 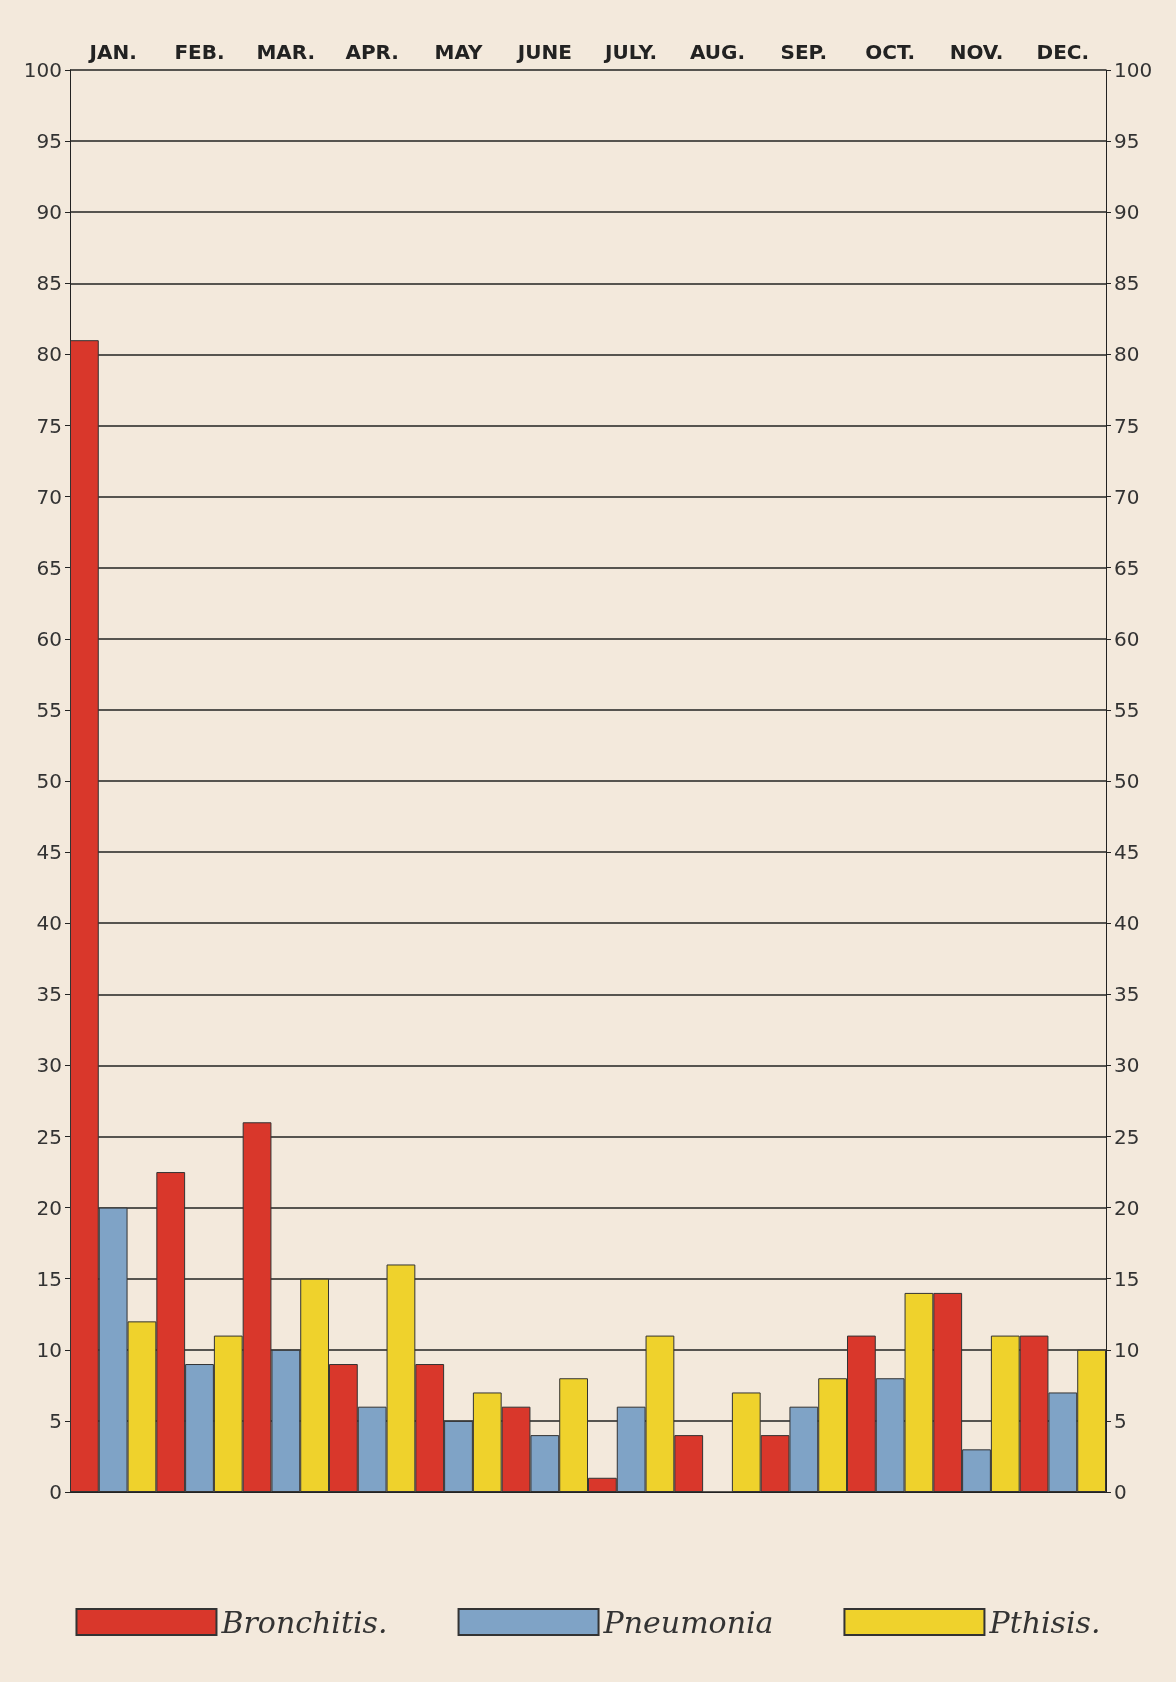 What do you see at coordinates (1127, 141) in the screenshot?
I see `y2-tick-label: 95` at bounding box center [1127, 141].